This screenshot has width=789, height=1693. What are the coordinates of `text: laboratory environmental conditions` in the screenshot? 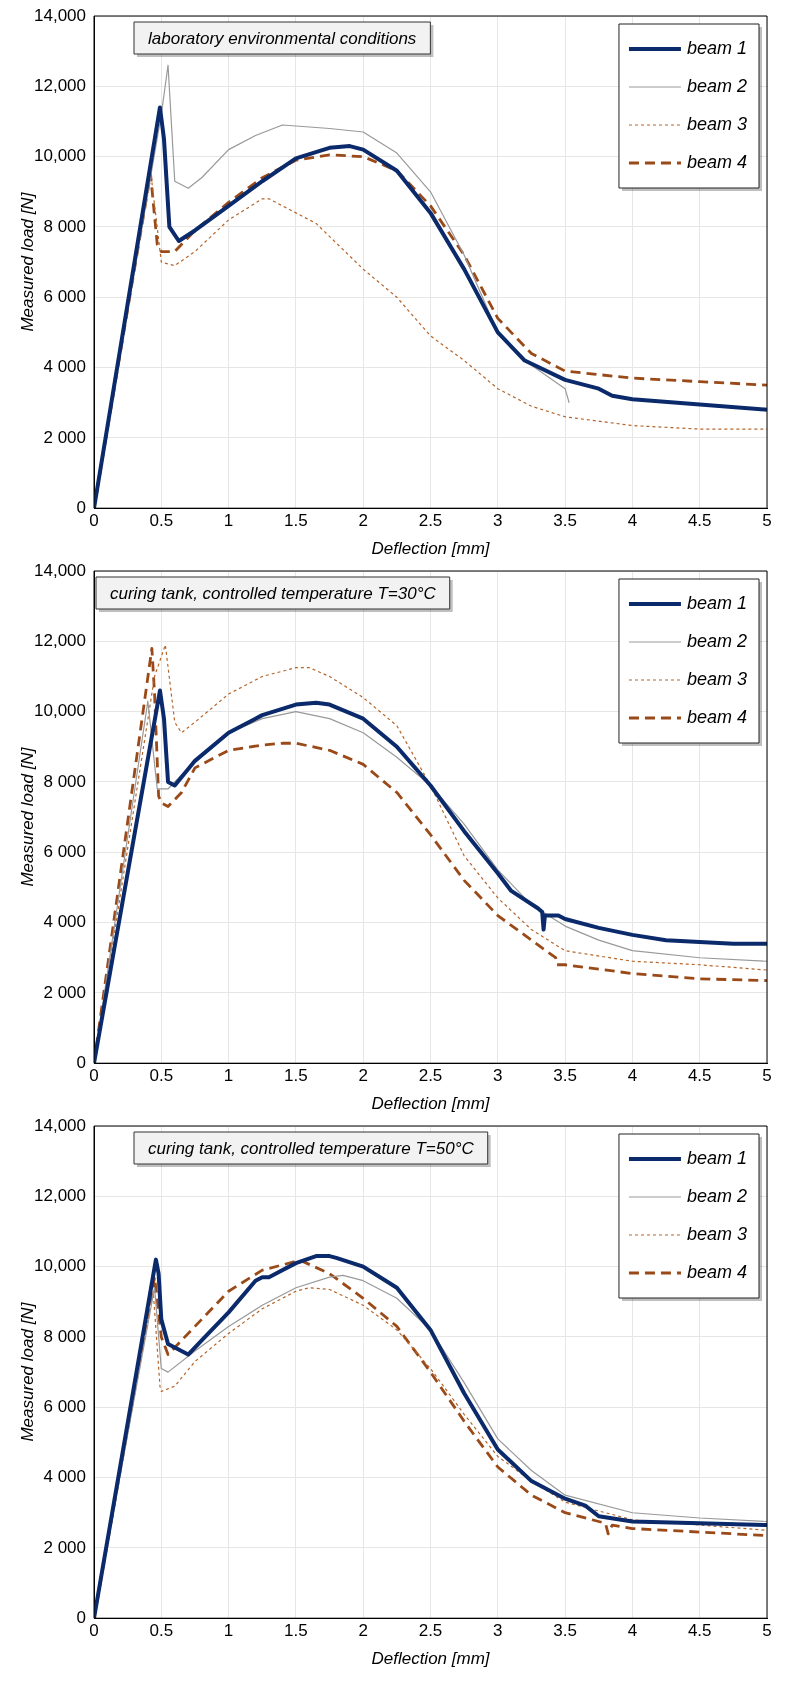 It's located at (282, 38).